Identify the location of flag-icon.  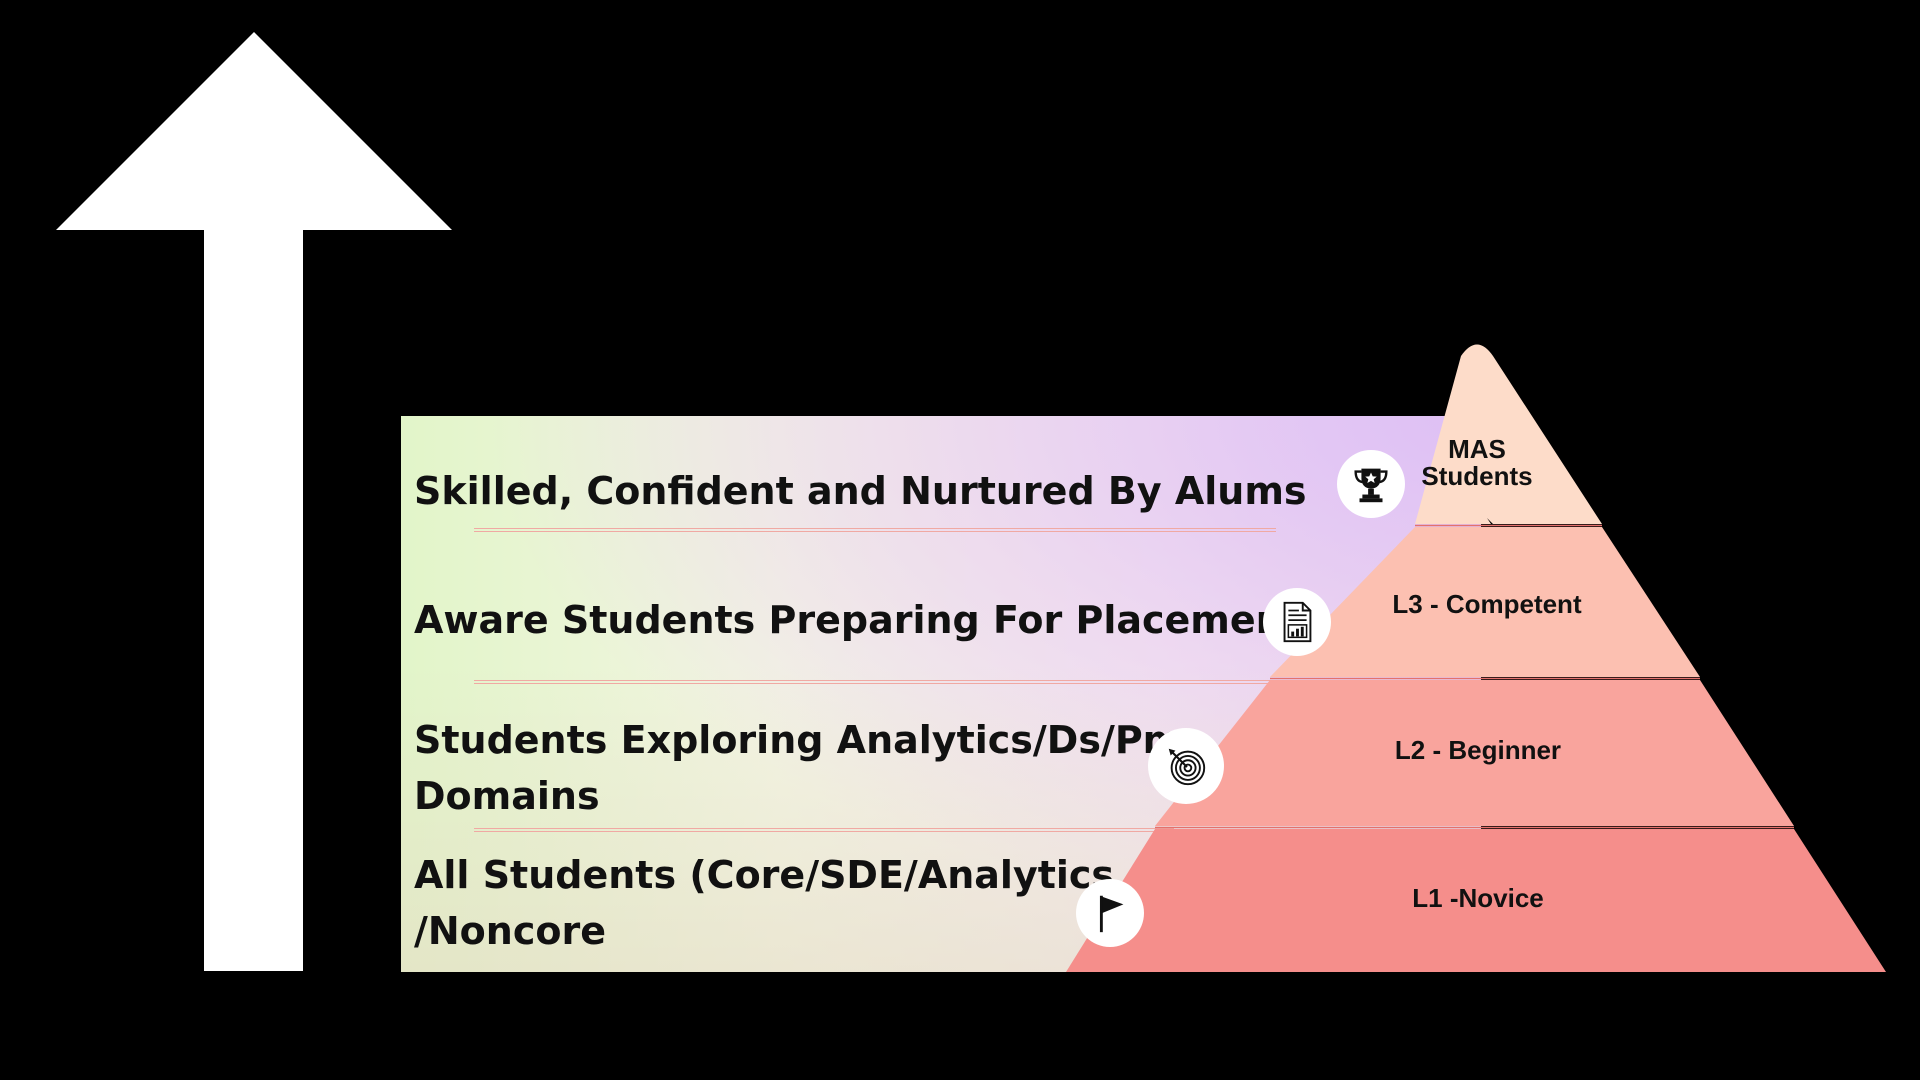
(1111, 914).